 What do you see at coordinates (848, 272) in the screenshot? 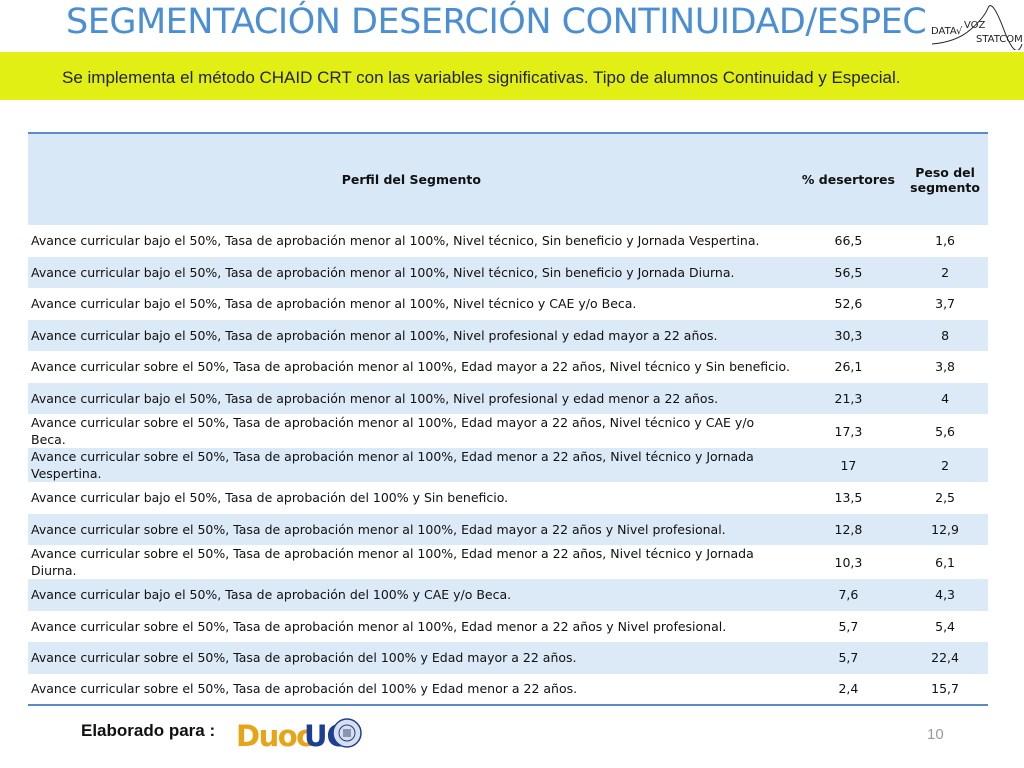
I see `cell-desertores: 56,5` at bounding box center [848, 272].